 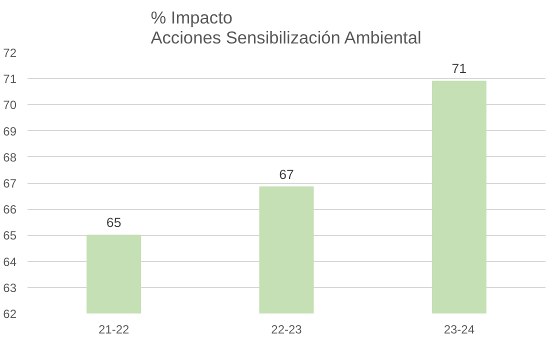 I want to click on y-tick-label: 66, so click(x=10, y=209).